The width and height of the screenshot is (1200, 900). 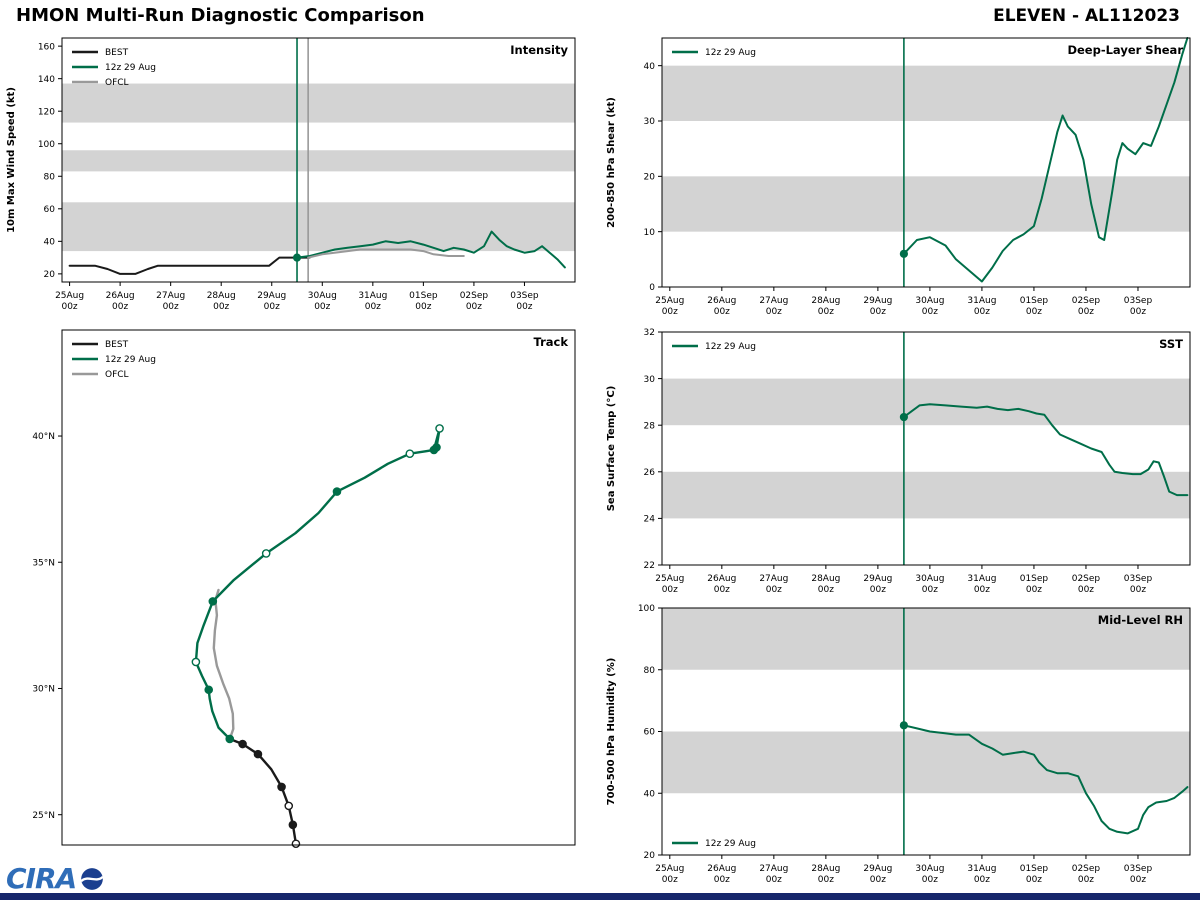 What do you see at coordinates (43, 816) in the screenshot?
I see `svg-text: 25°N` at bounding box center [43, 816].